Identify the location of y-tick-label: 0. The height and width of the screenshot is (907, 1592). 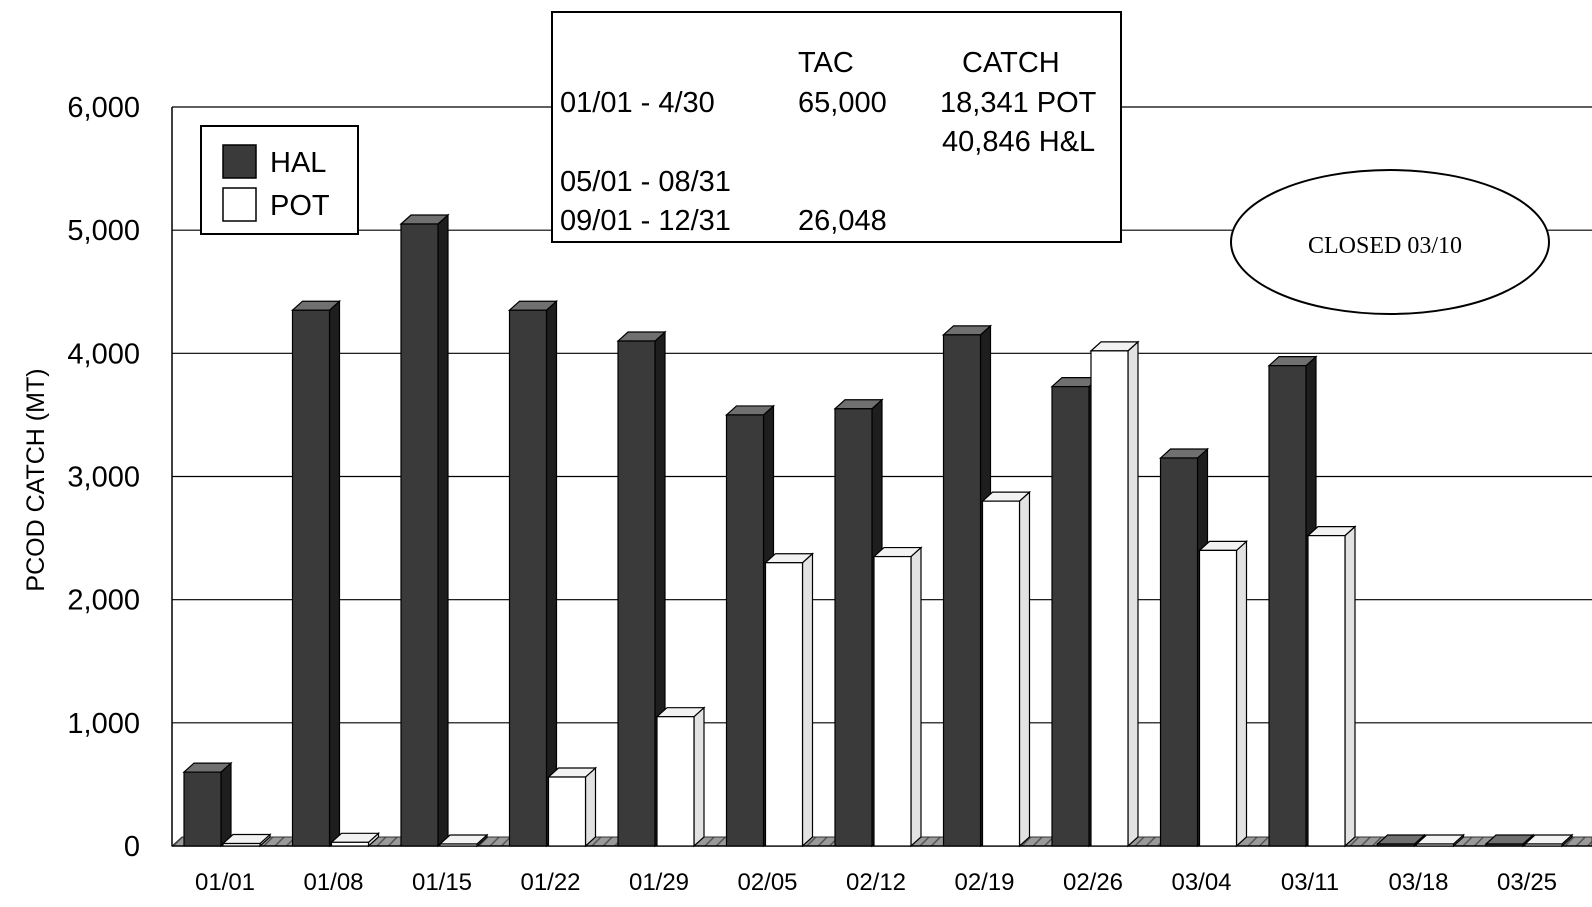
(132, 847).